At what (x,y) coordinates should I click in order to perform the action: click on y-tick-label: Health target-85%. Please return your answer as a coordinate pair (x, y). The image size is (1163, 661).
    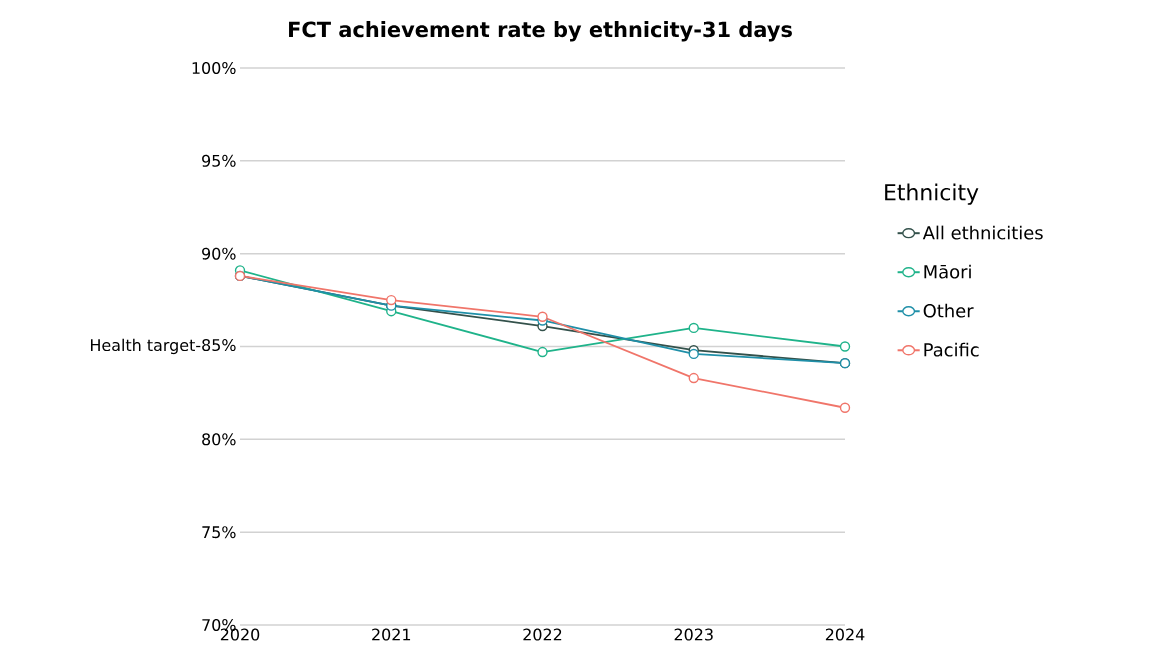
    Looking at the image, I should click on (163, 346).